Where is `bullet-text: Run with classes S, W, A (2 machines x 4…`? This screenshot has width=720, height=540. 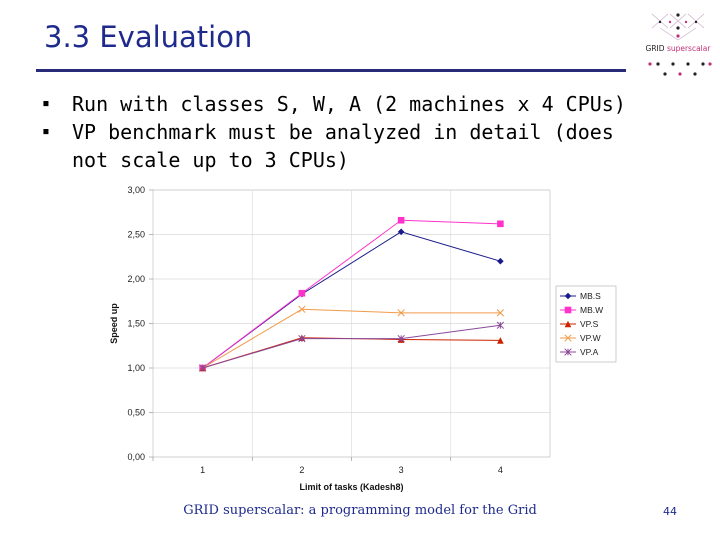
bullet-text: Run with classes S, W, A (2 machines x 4… is located at coordinates (349, 104).